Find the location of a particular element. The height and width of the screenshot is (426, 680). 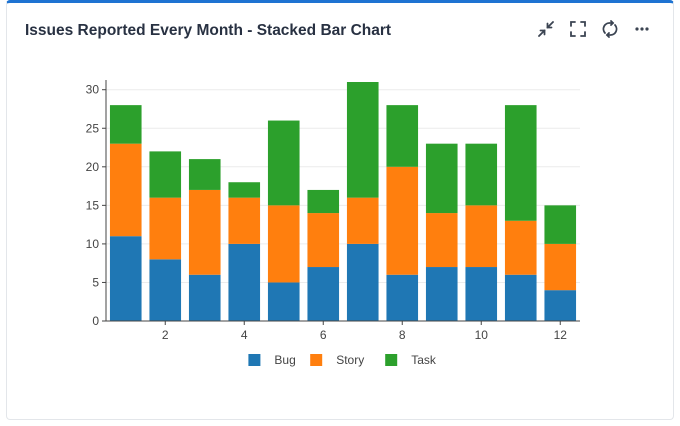

y-tick-label: 10 is located at coordinates (93, 244).